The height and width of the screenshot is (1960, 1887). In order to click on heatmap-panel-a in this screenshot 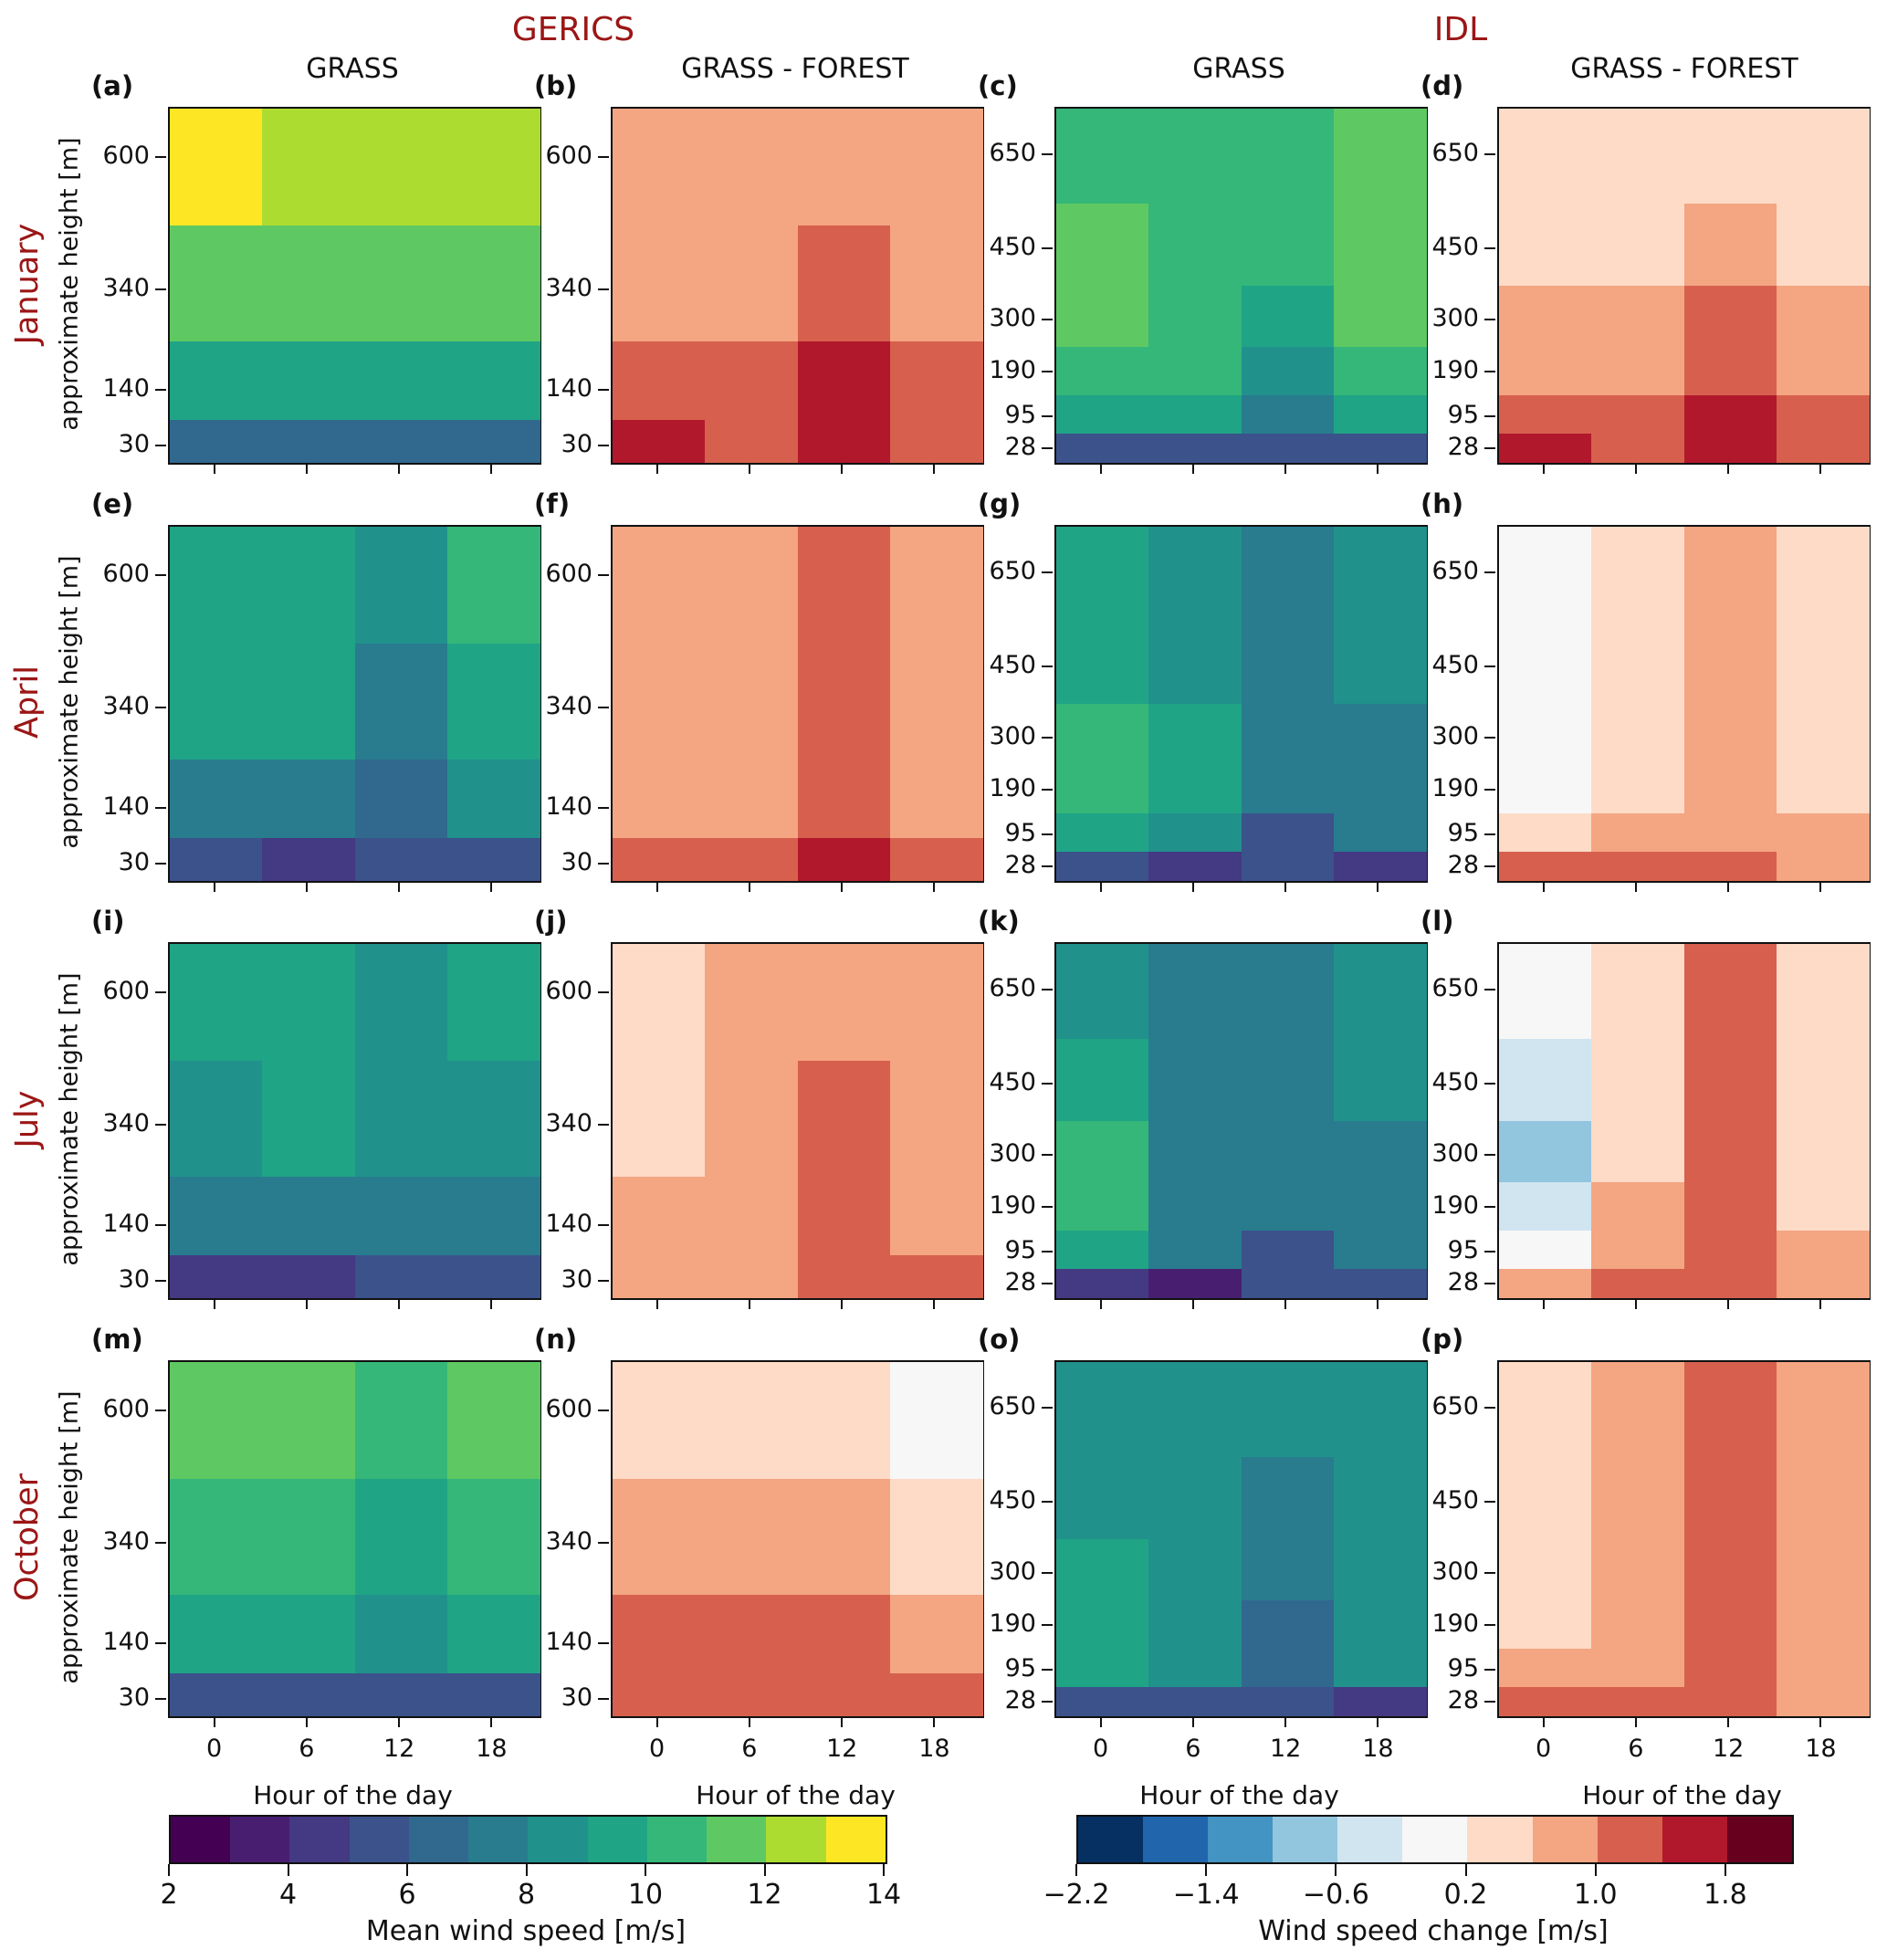, I will do `click(354, 286)`.